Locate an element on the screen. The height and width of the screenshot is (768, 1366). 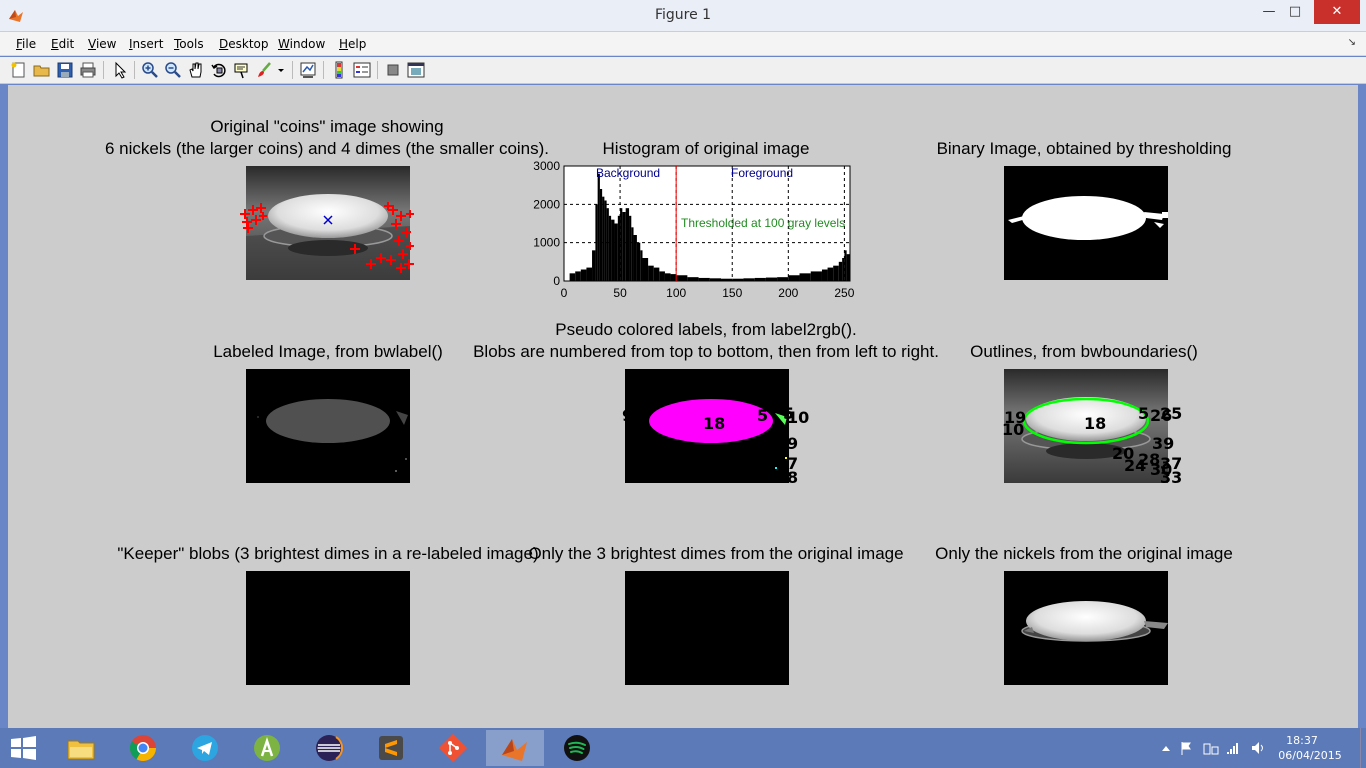
menu-view: View is located at coordinates (102, 44).